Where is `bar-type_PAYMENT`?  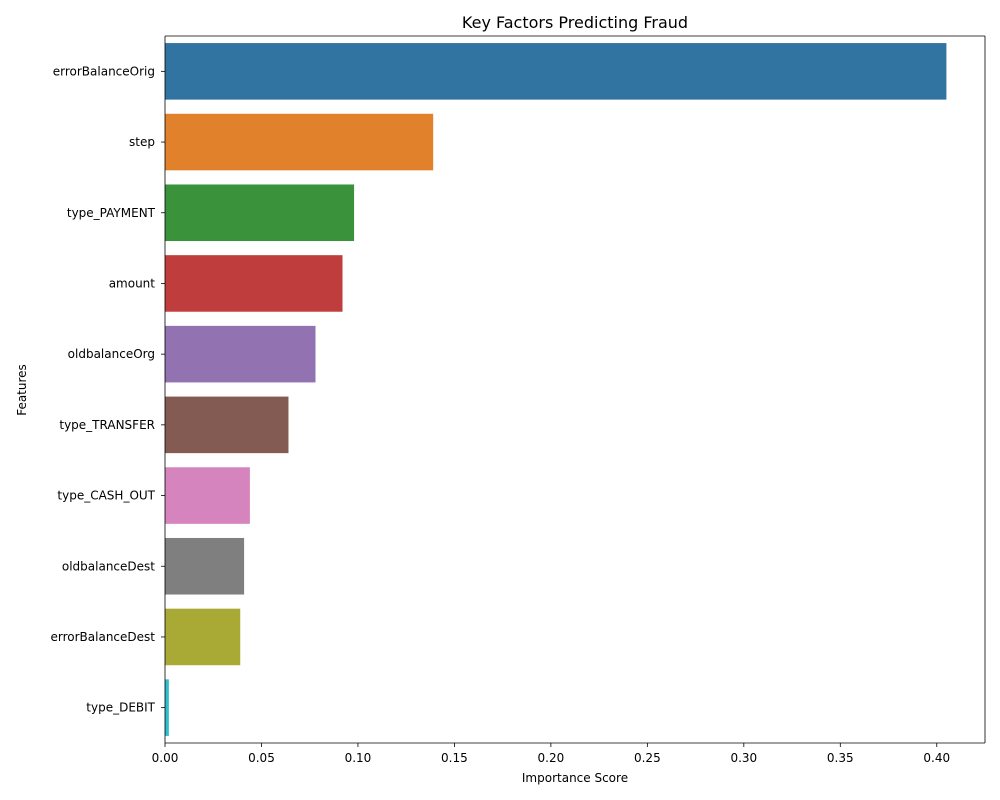
bar-type_PAYMENT is located at coordinates (260, 213).